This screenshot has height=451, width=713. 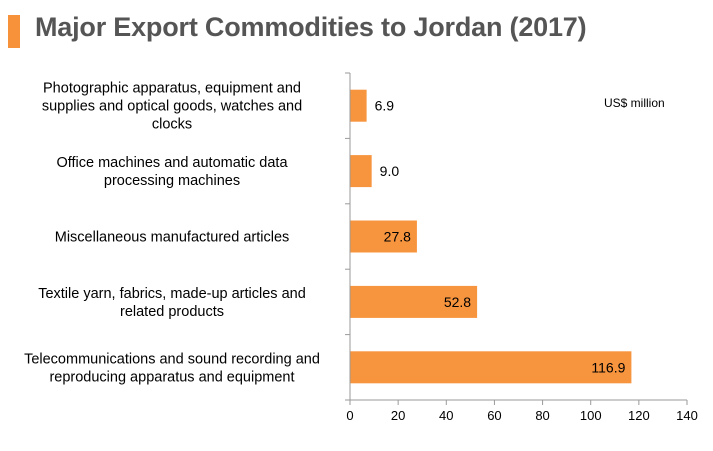 I want to click on value-label-4: 52.8, so click(x=457, y=302).